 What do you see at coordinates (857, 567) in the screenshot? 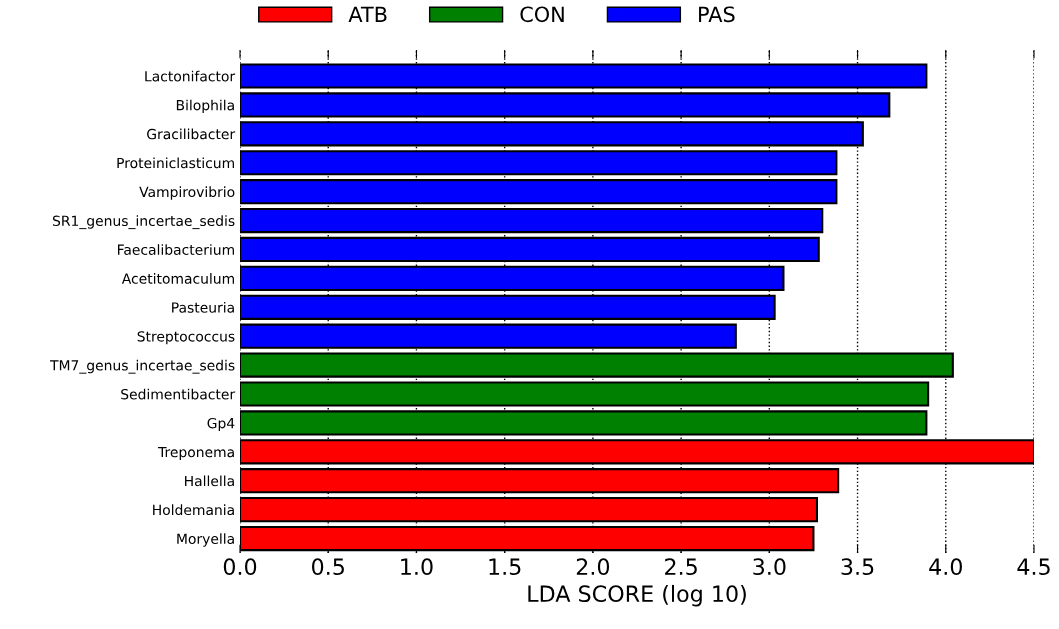
I see `x-tick-label: 3.5` at bounding box center [857, 567].